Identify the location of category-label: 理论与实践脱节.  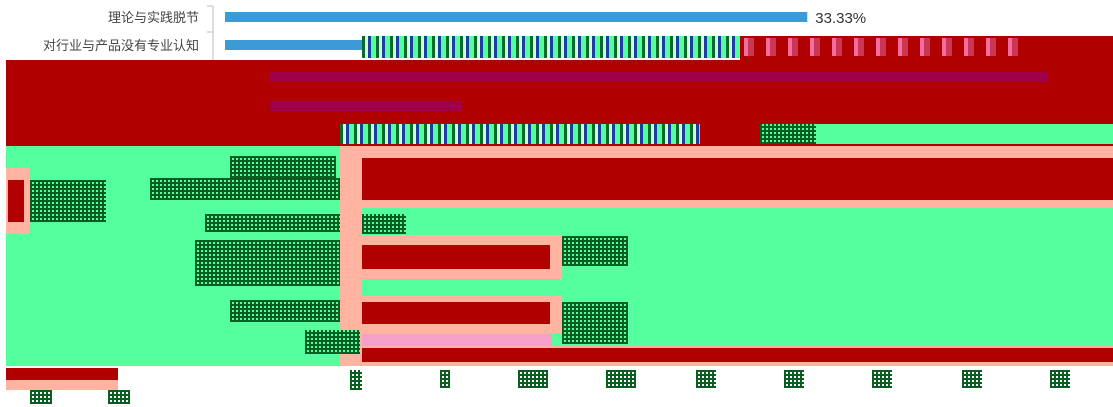
(153, 18).